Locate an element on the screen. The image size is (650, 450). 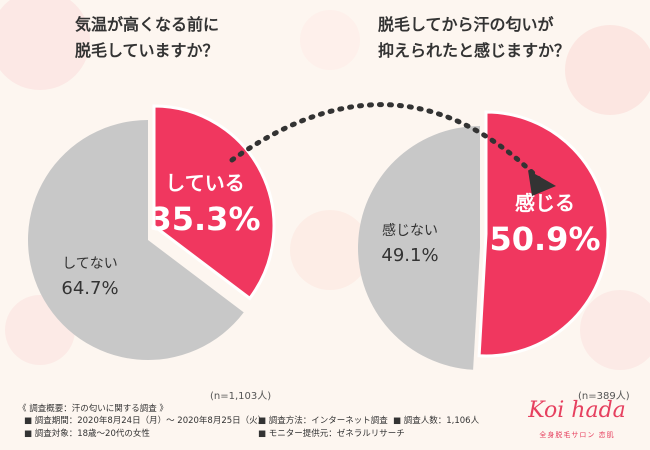
brand-name: Koi hada is located at coordinates (577, 410).